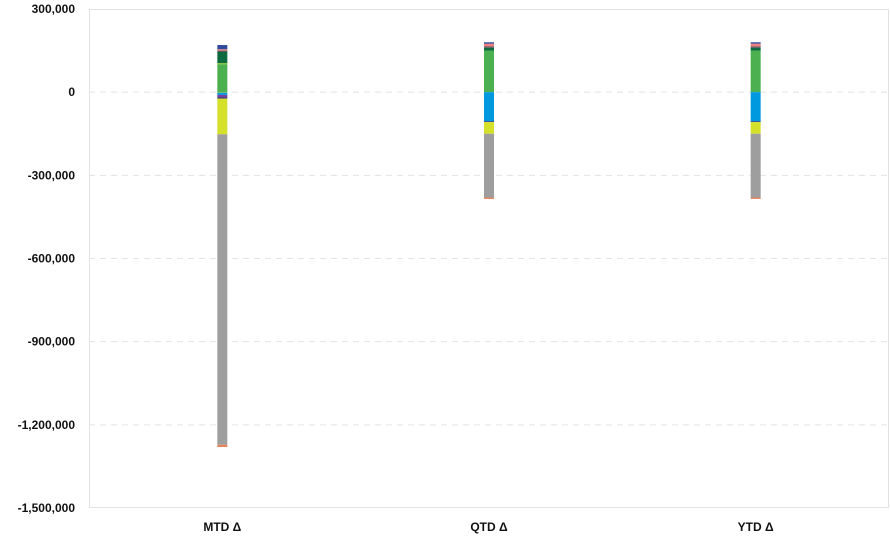  What do you see at coordinates (52, 175) in the screenshot?
I see `y-tick-label: -300,000` at bounding box center [52, 175].